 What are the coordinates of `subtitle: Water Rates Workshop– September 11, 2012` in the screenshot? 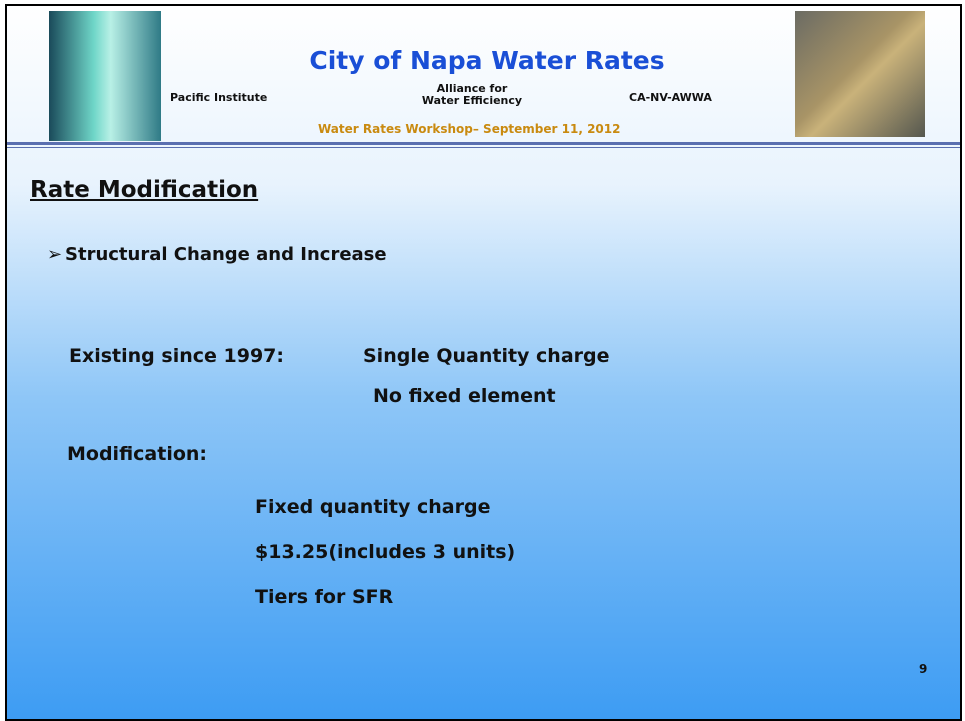 It's located at (469, 129).